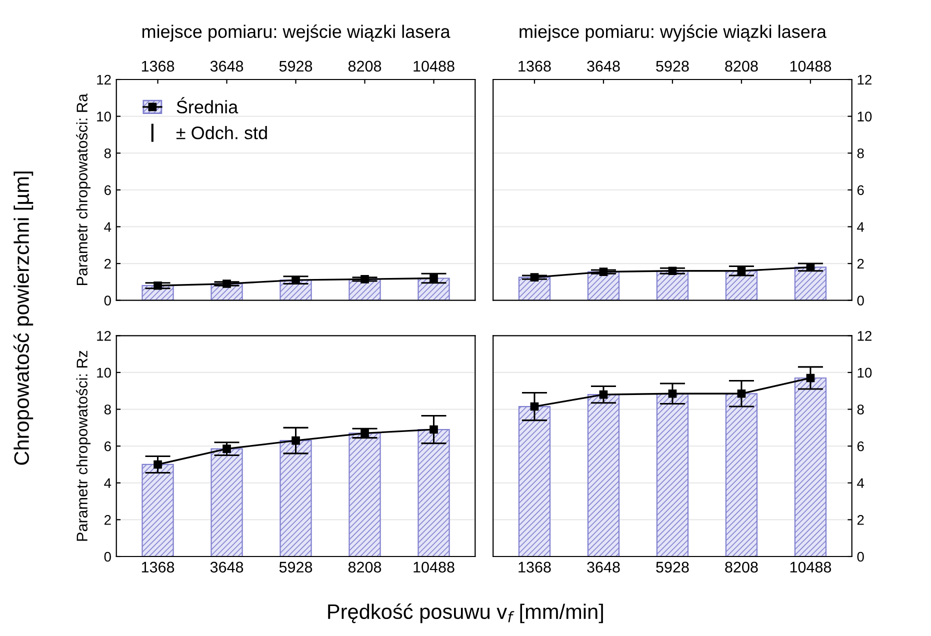 The image size is (931, 636). Describe the element at coordinates (296, 33) in the screenshot. I see `chart-title: miejsce pomiaru: wejście wiązki lasera` at that location.